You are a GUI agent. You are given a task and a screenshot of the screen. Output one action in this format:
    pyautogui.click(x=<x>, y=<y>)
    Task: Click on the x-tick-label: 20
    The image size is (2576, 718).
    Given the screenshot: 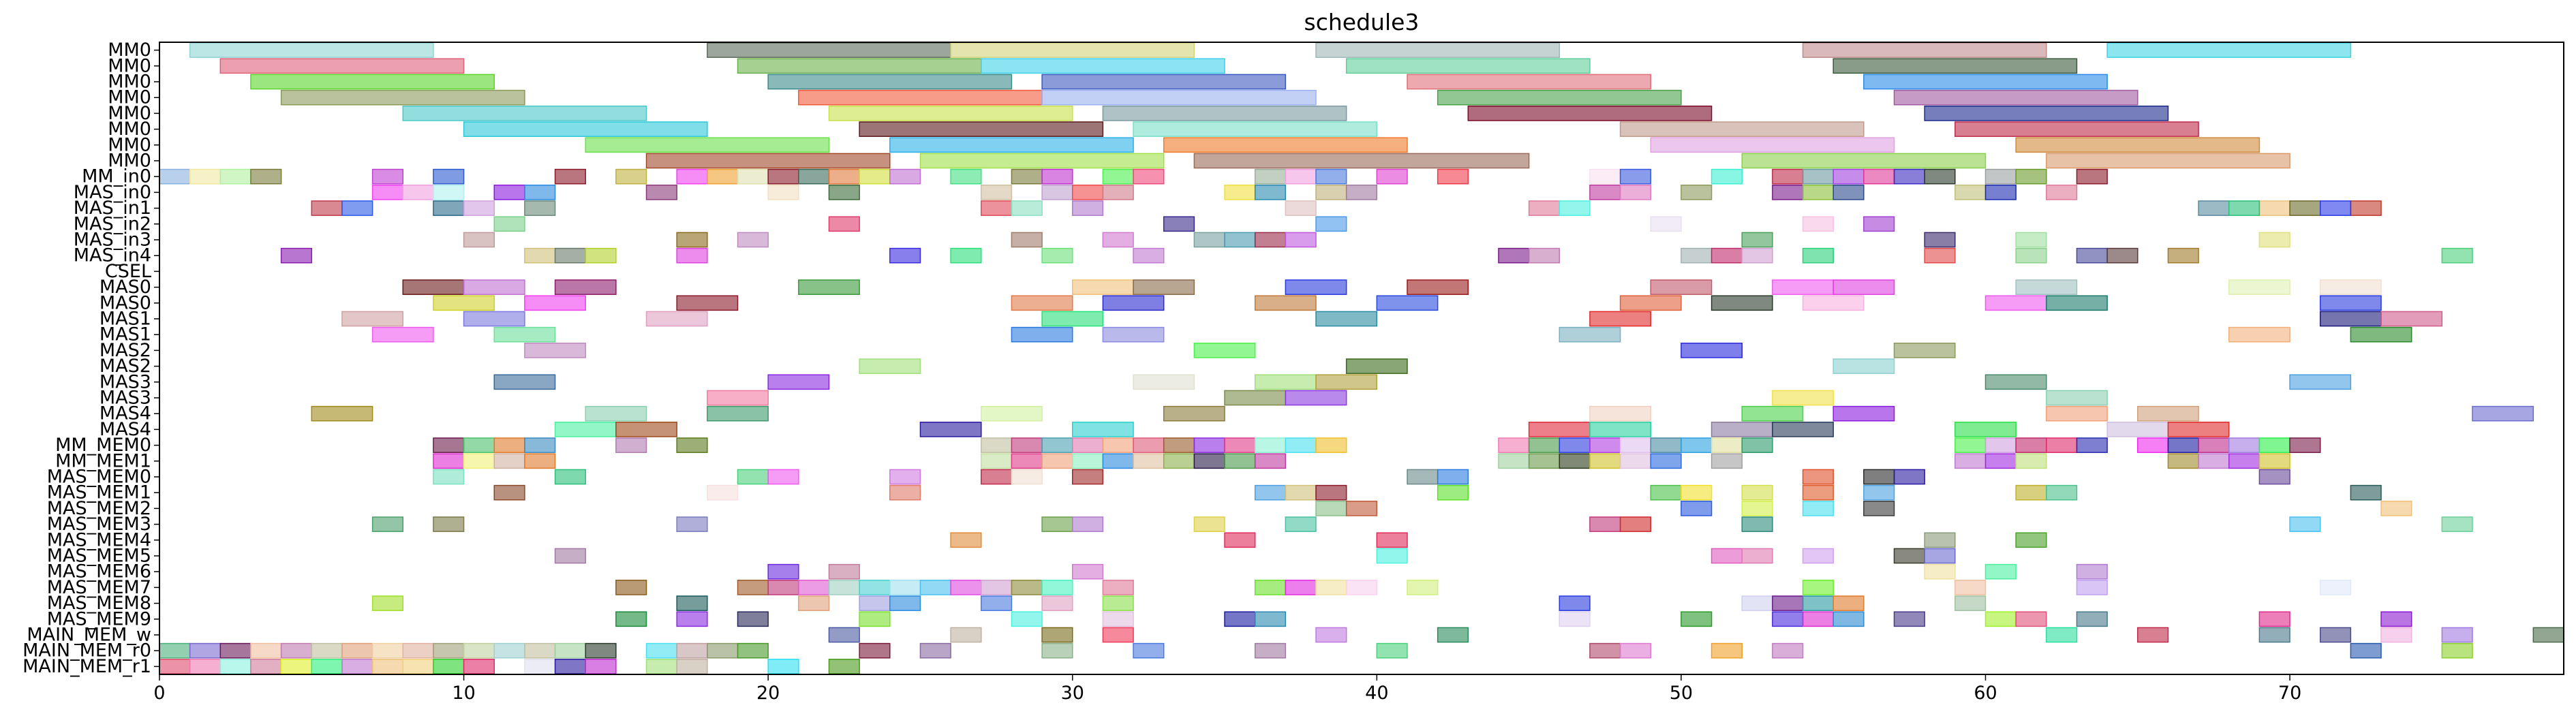 What is the action you would take?
    pyautogui.click(x=768, y=694)
    